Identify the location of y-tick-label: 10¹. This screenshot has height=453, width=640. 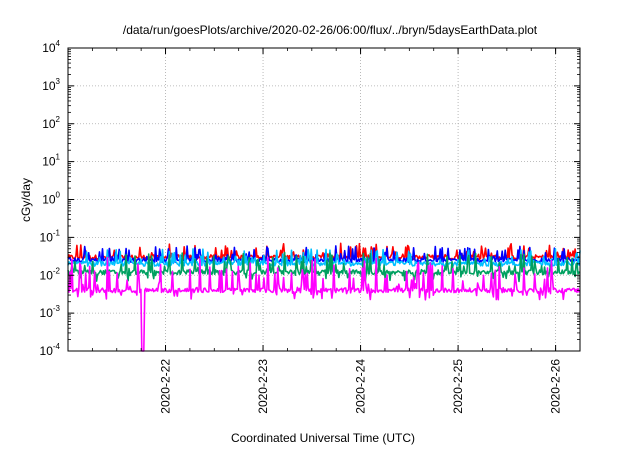
(51, 161).